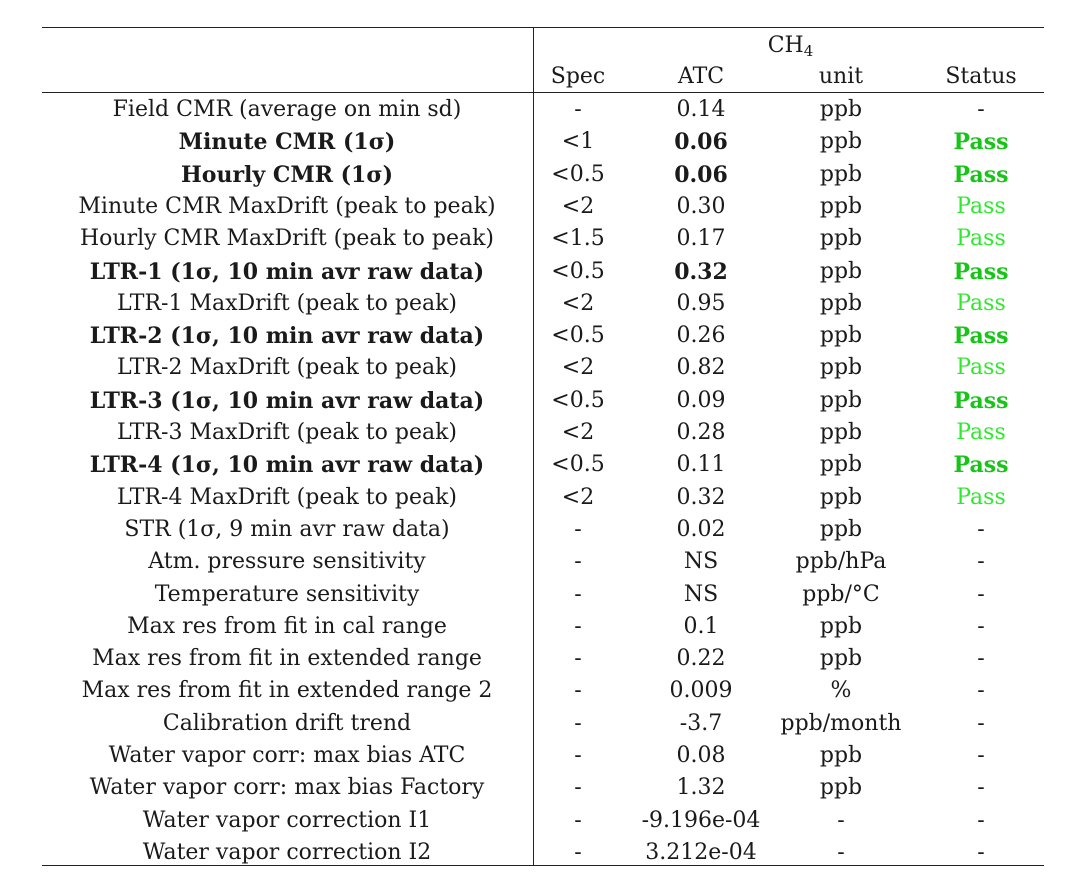  I want to click on row-unit: ppb/hPa, so click(841, 561).